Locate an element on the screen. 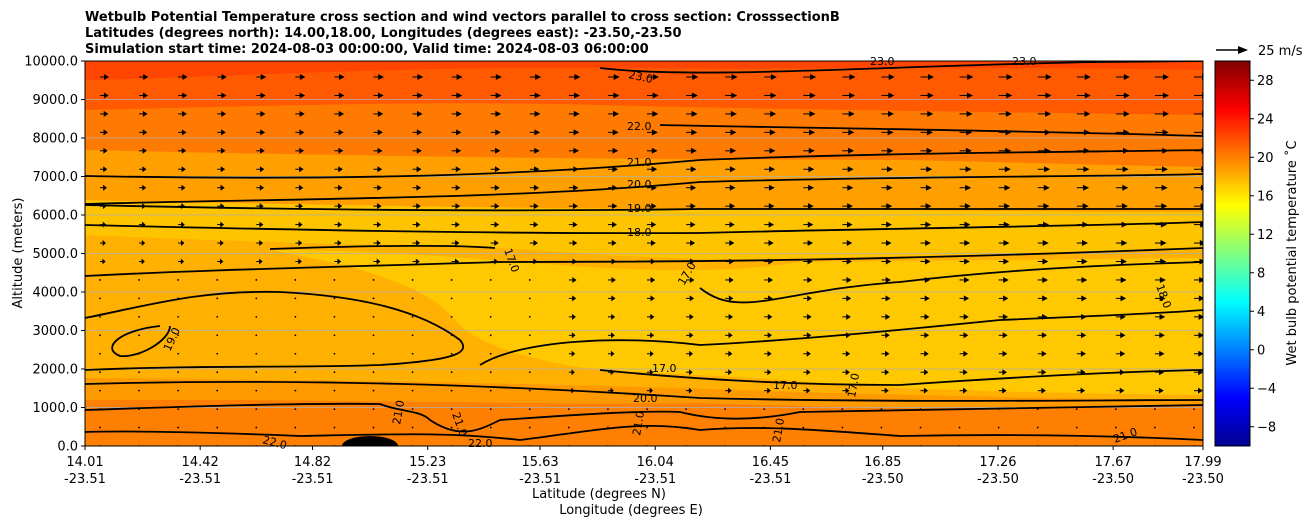  colorbar-tick-label: −4 is located at coordinates (1266, 389).